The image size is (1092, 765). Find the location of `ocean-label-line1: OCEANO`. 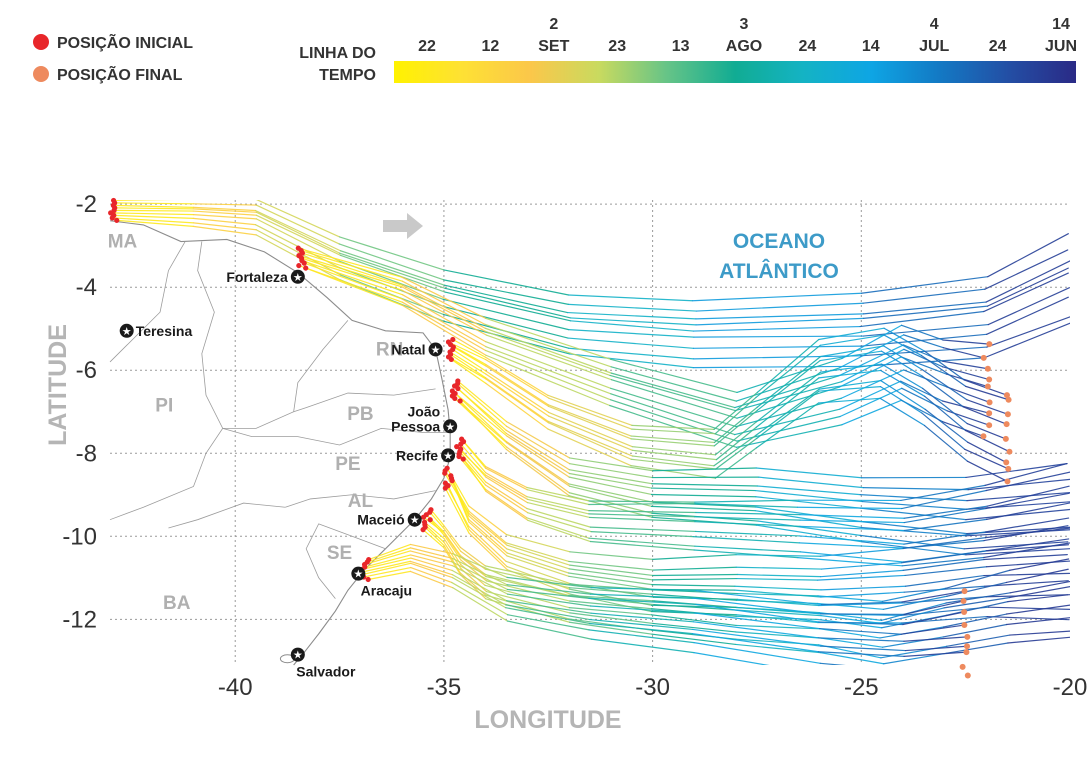

ocean-label-line1: OCEANO is located at coordinates (779, 241).